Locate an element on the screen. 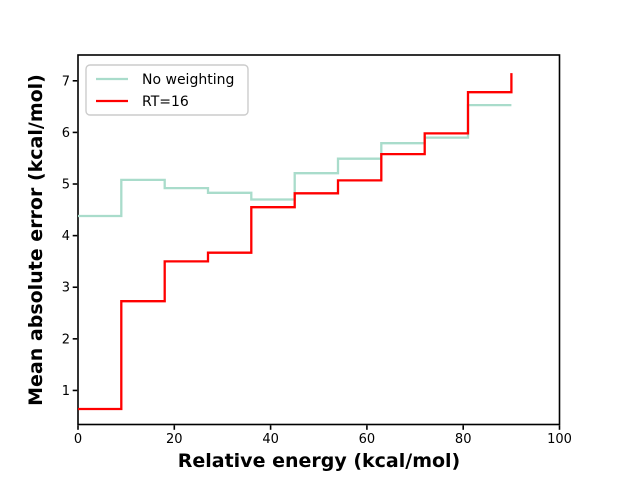 This screenshot has width=623, height=479. x-tick-label: 100 is located at coordinates (559, 439).